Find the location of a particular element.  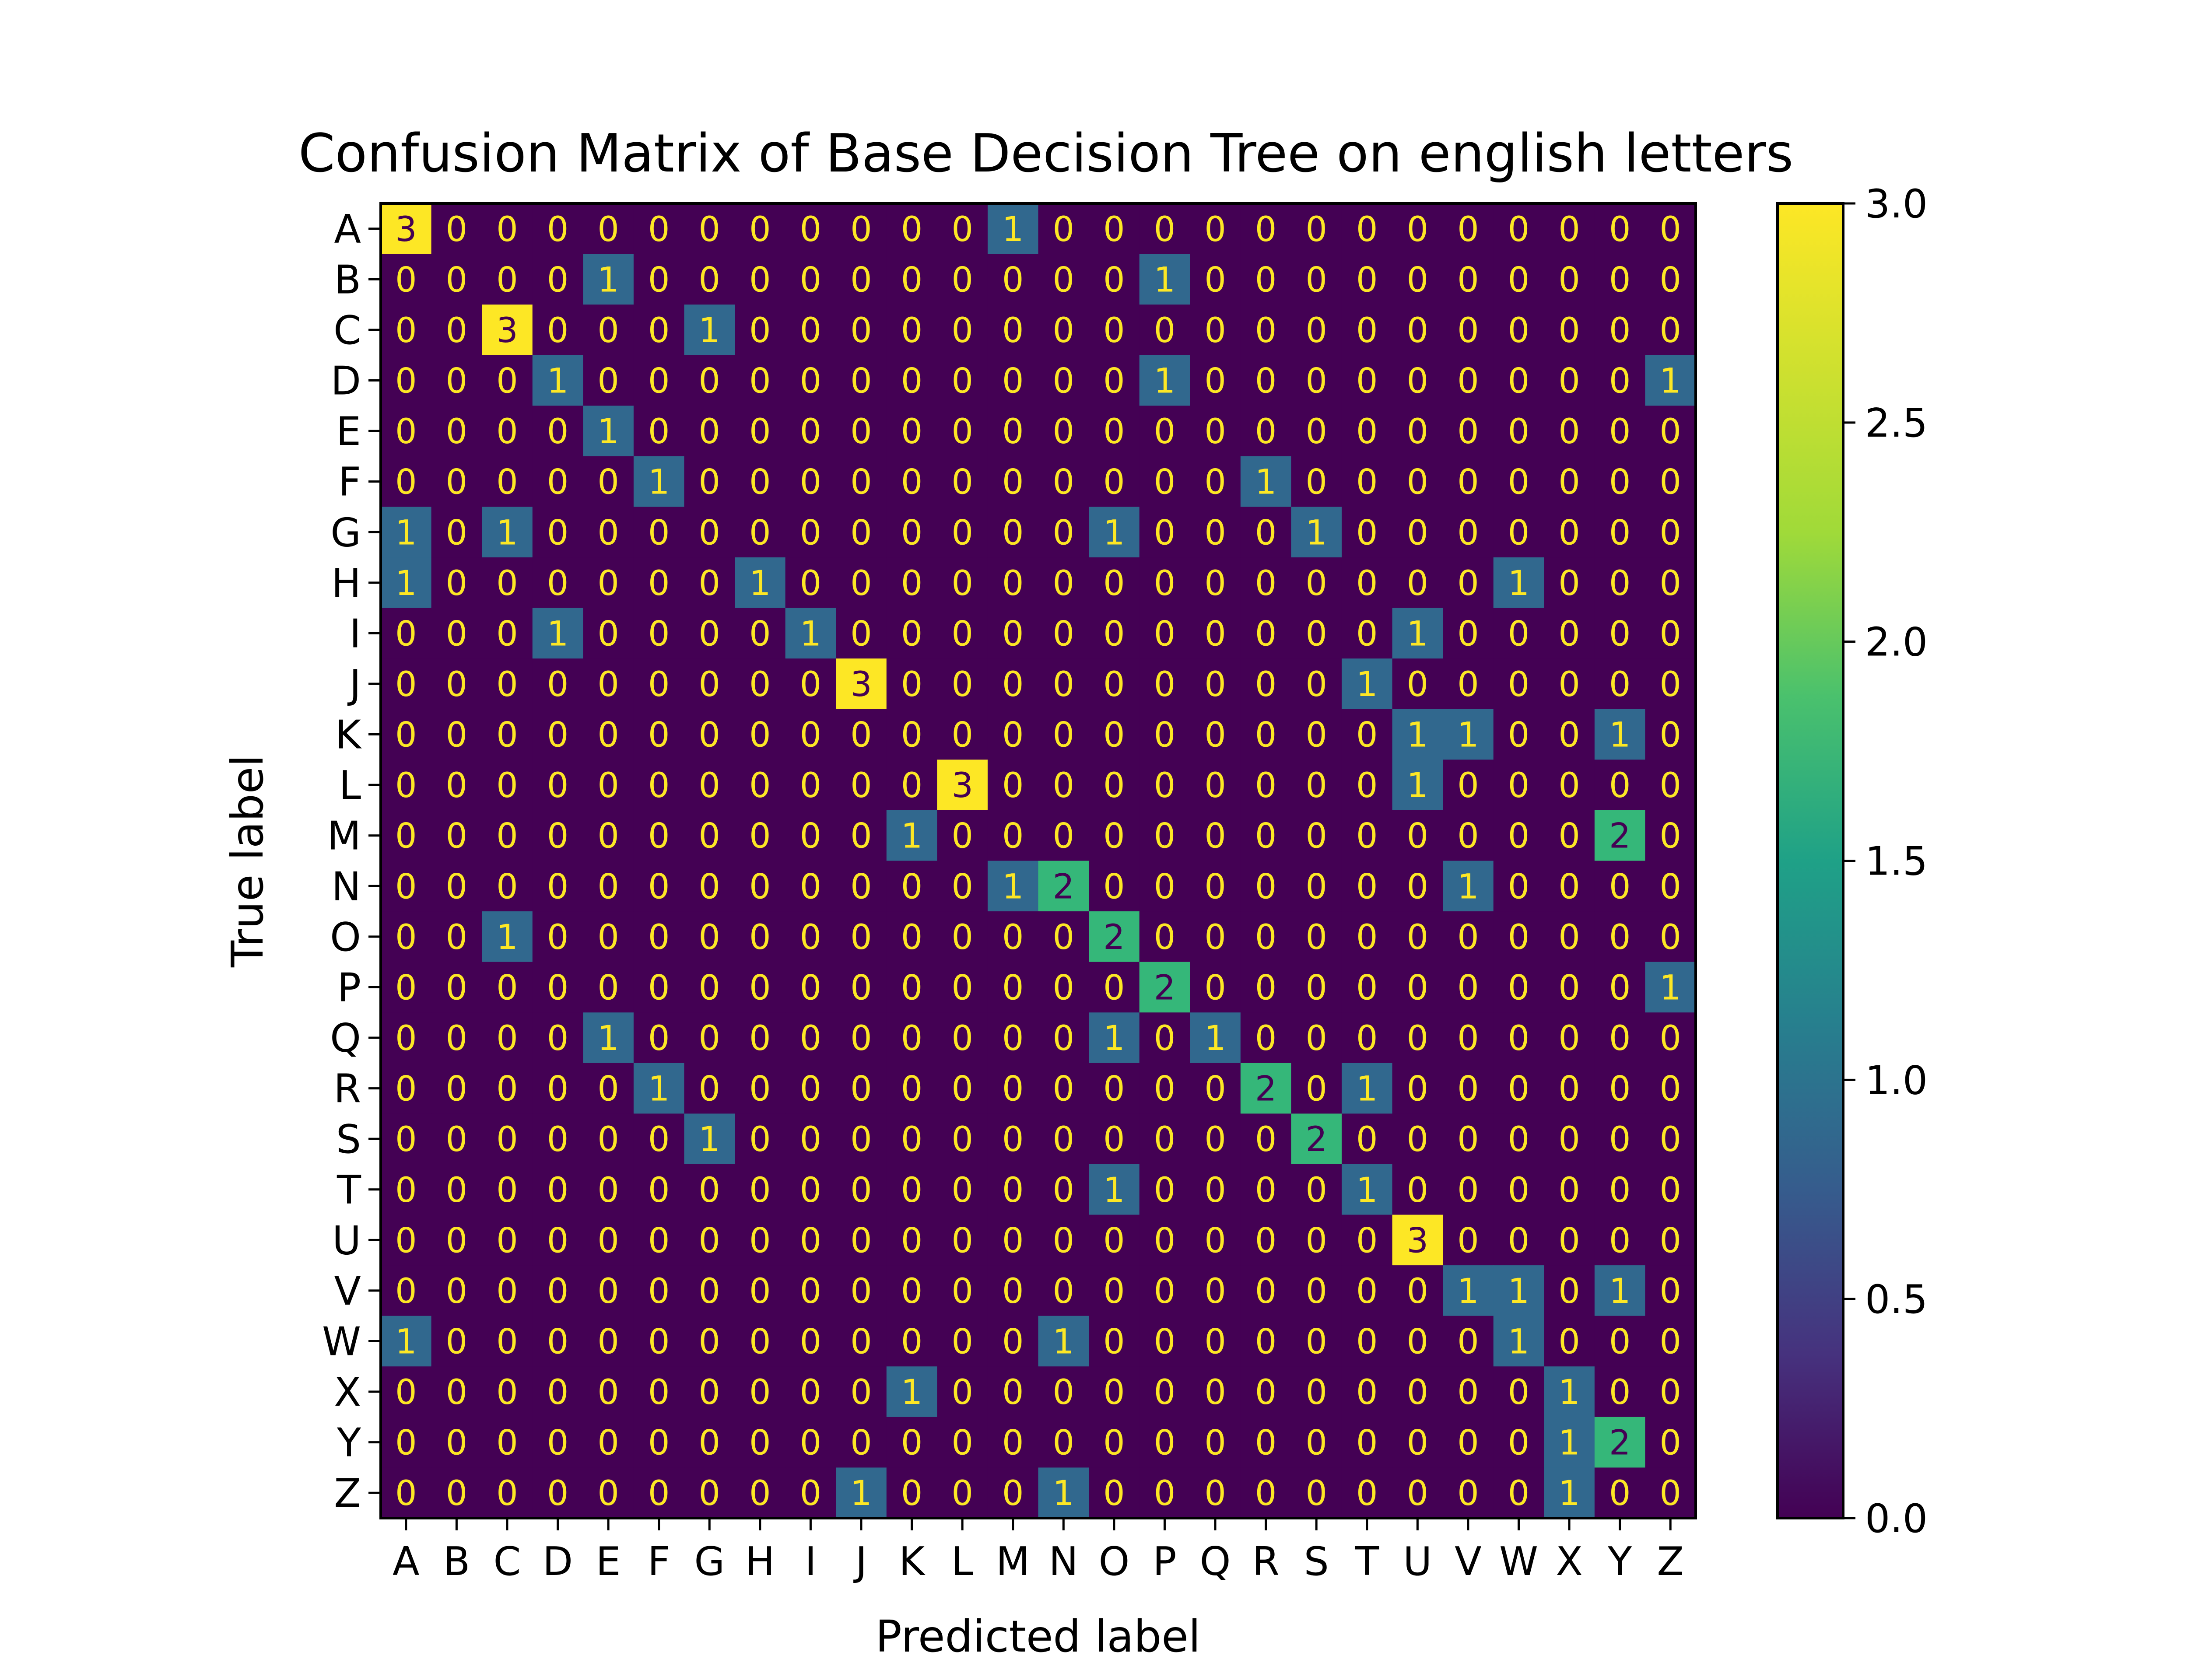

y-tick-label: U is located at coordinates (346, 1241).